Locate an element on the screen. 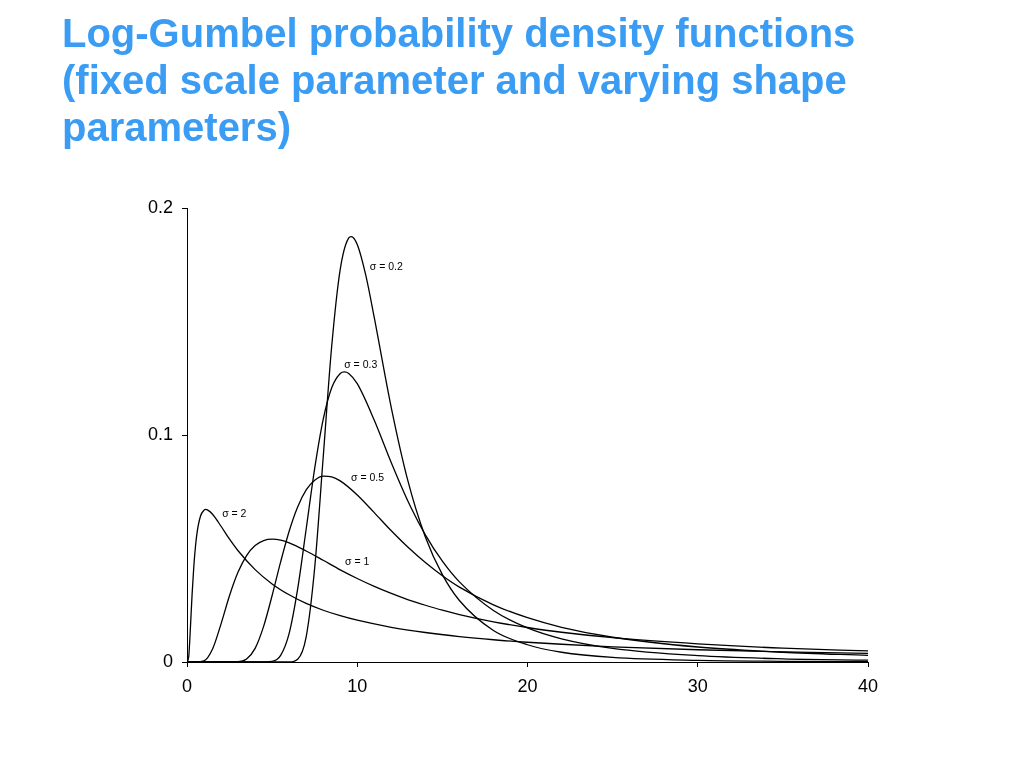 This screenshot has height=768, width=1024. x-tick-label: 30 is located at coordinates (697, 685).